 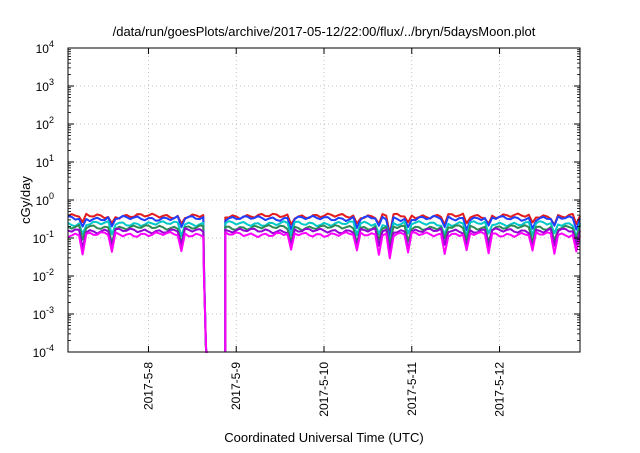 What do you see at coordinates (43, 237) in the screenshot?
I see `y-tick-label: 10⁻¹` at bounding box center [43, 237].